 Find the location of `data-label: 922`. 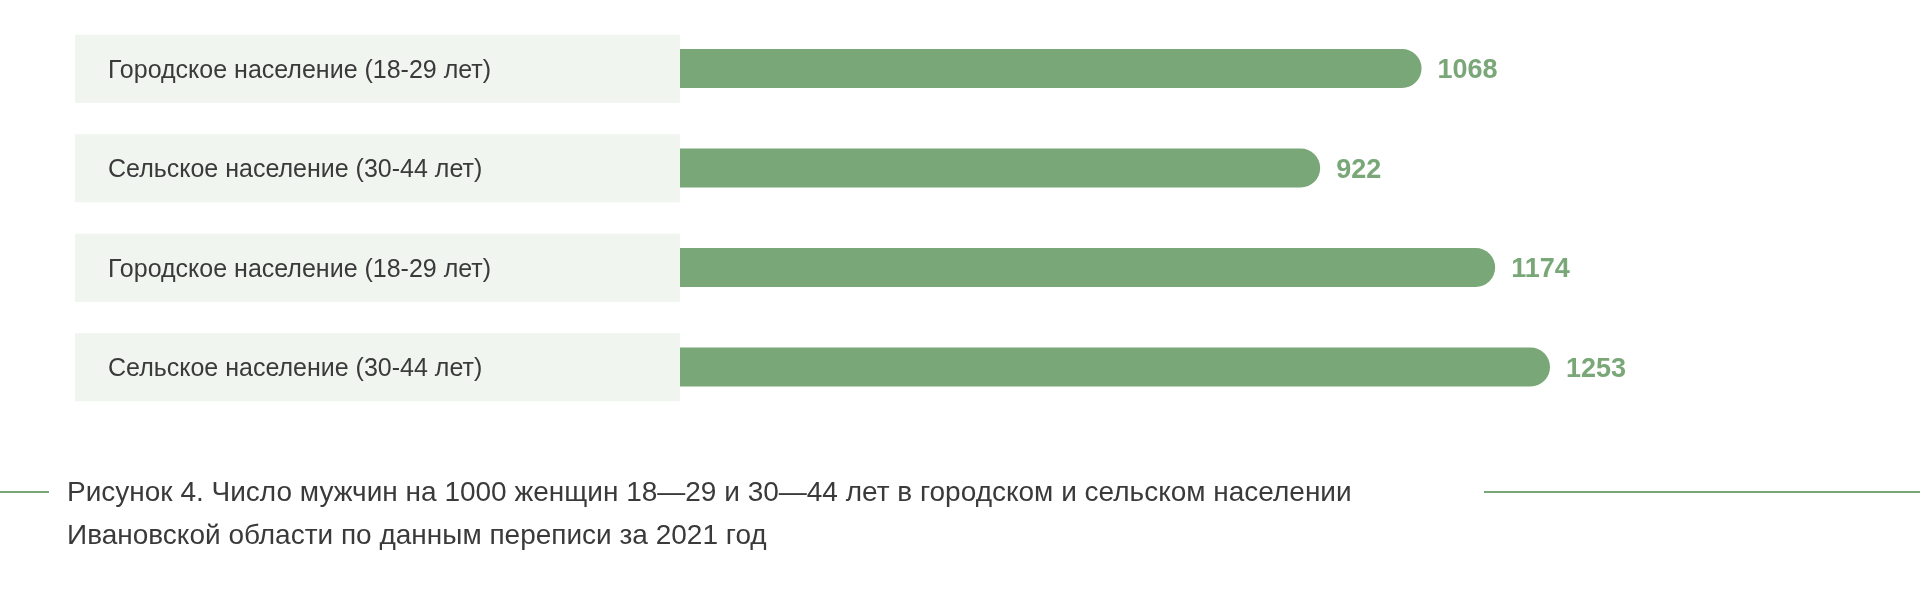

data-label: 922 is located at coordinates (1359, 168).